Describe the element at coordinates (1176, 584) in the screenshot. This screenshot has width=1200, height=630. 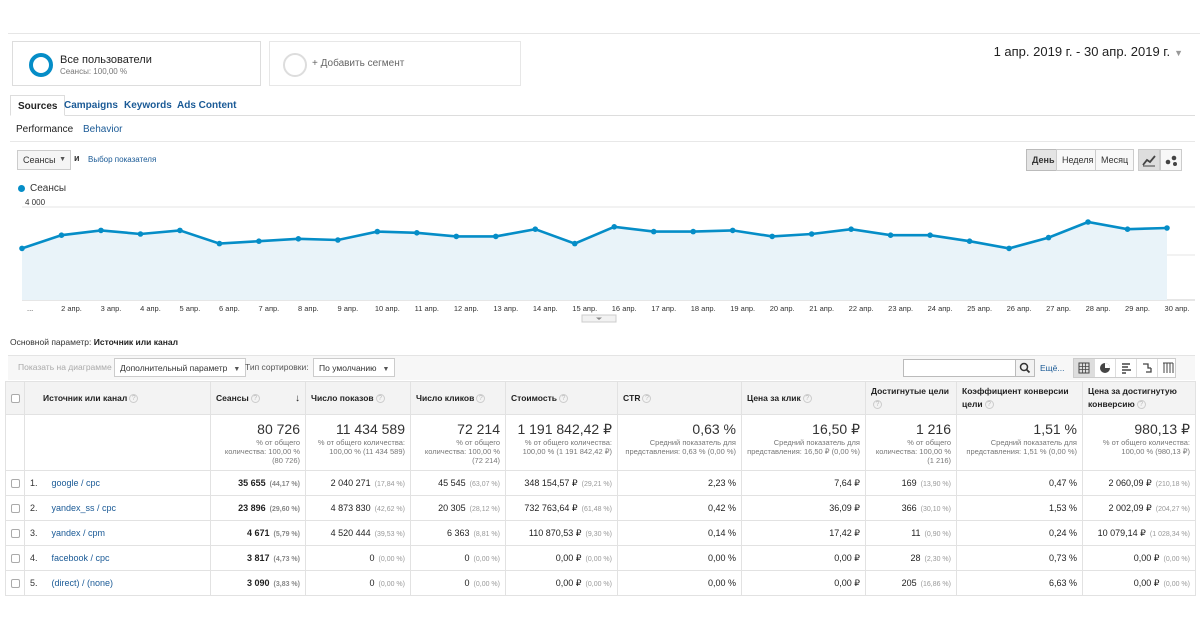
I see `cost-per-conv-percent: (0,00 %)` at that location.